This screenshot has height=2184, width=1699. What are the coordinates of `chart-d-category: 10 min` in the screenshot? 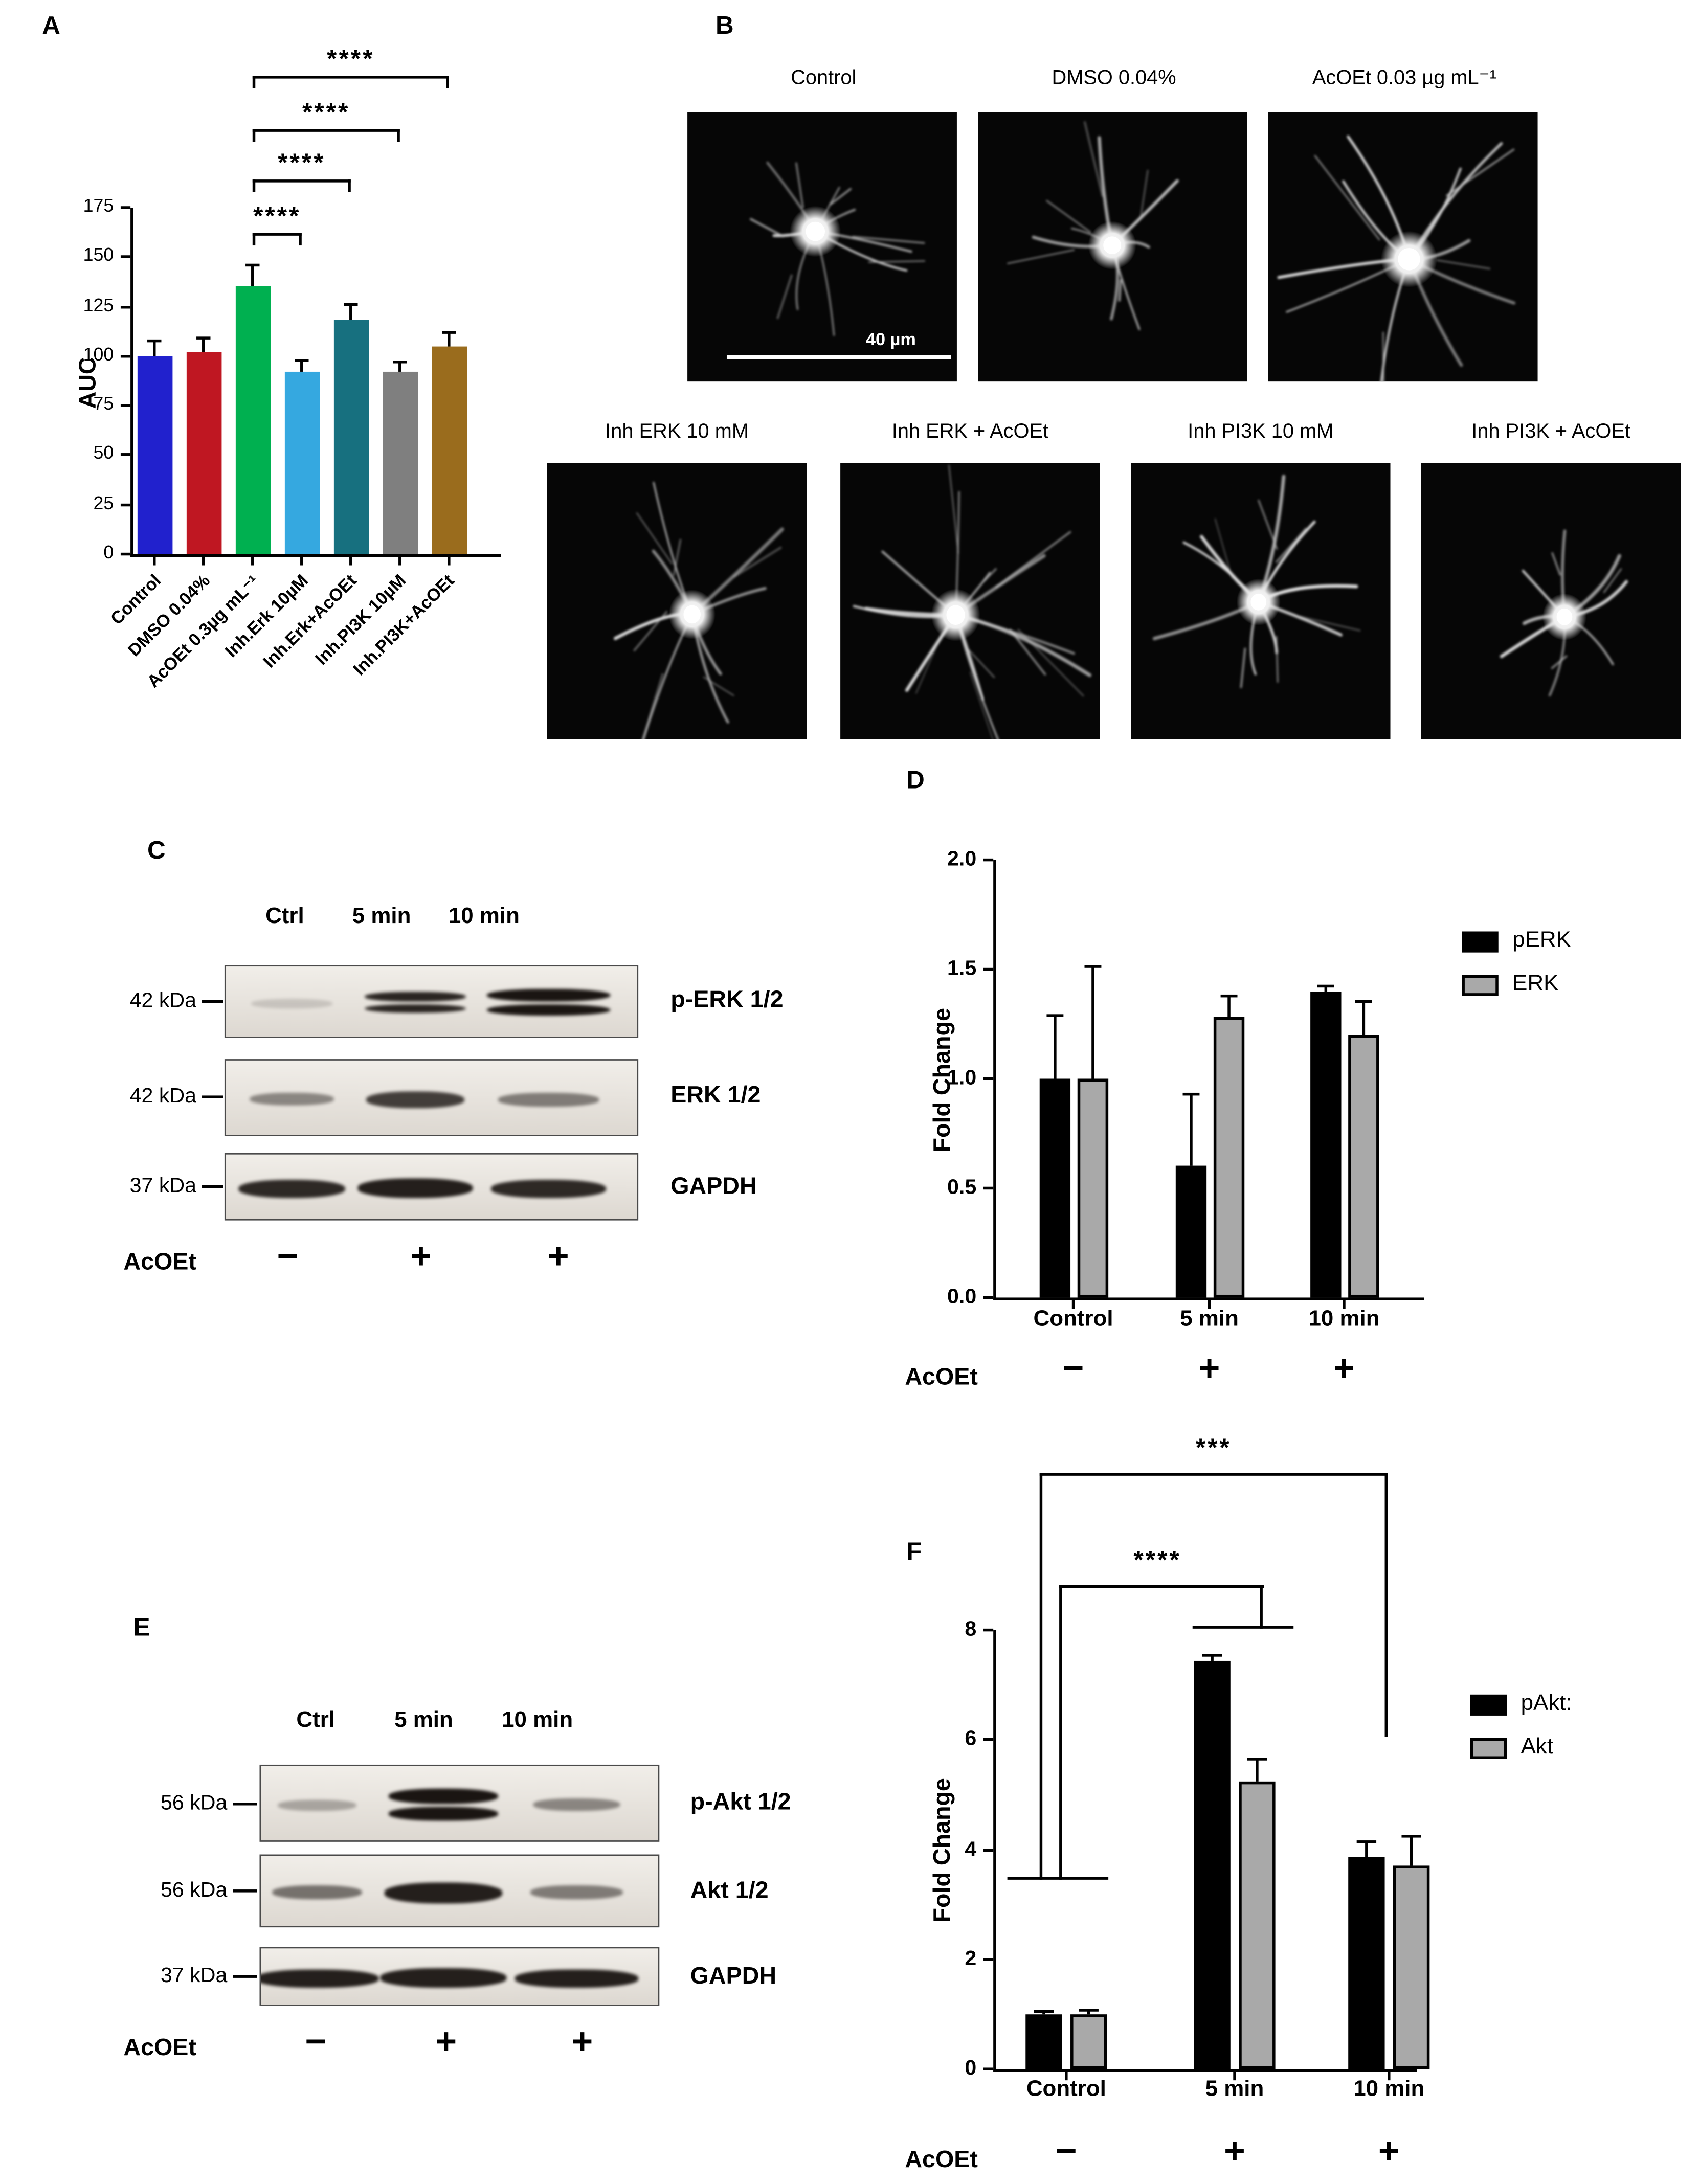 It's located at (1344, 1319).